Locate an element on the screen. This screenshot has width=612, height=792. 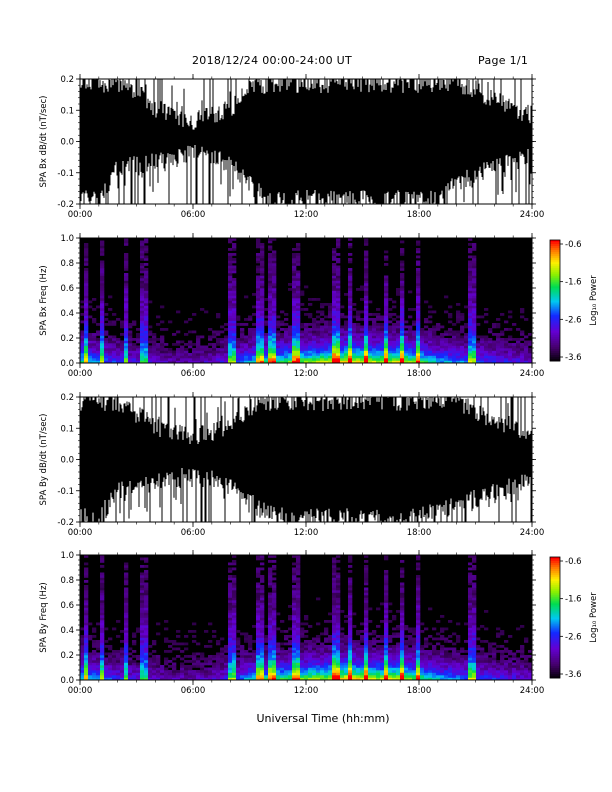
colorbar-frame is located at coordinates (555, 300).